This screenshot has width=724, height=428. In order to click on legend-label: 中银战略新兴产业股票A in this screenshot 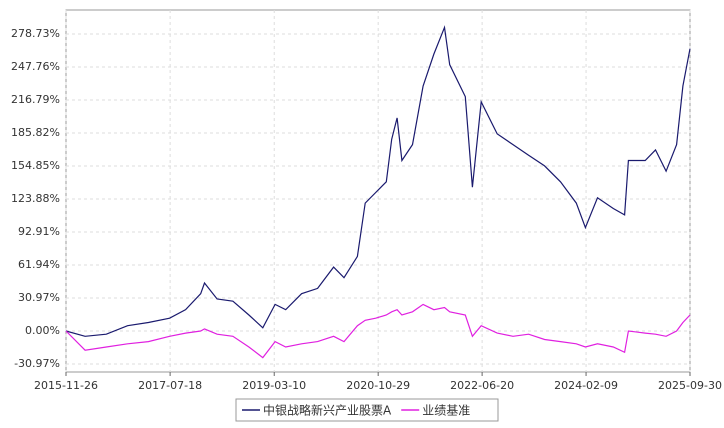, I will do `click(327, 410)`.